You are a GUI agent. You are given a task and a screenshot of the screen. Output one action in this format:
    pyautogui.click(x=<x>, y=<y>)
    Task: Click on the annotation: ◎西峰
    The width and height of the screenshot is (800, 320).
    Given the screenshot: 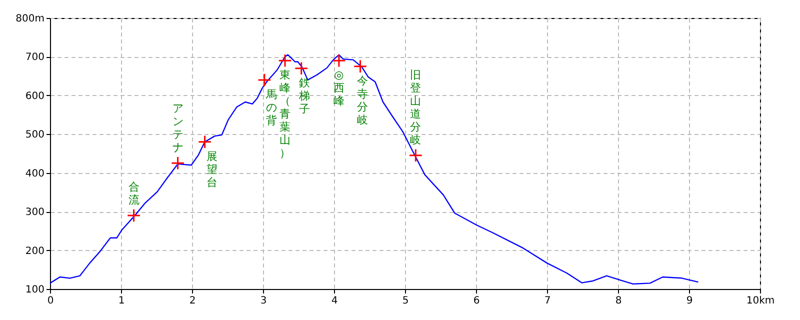 What is the action you would take?
    pyautogui.click(x=338, y=88)
    